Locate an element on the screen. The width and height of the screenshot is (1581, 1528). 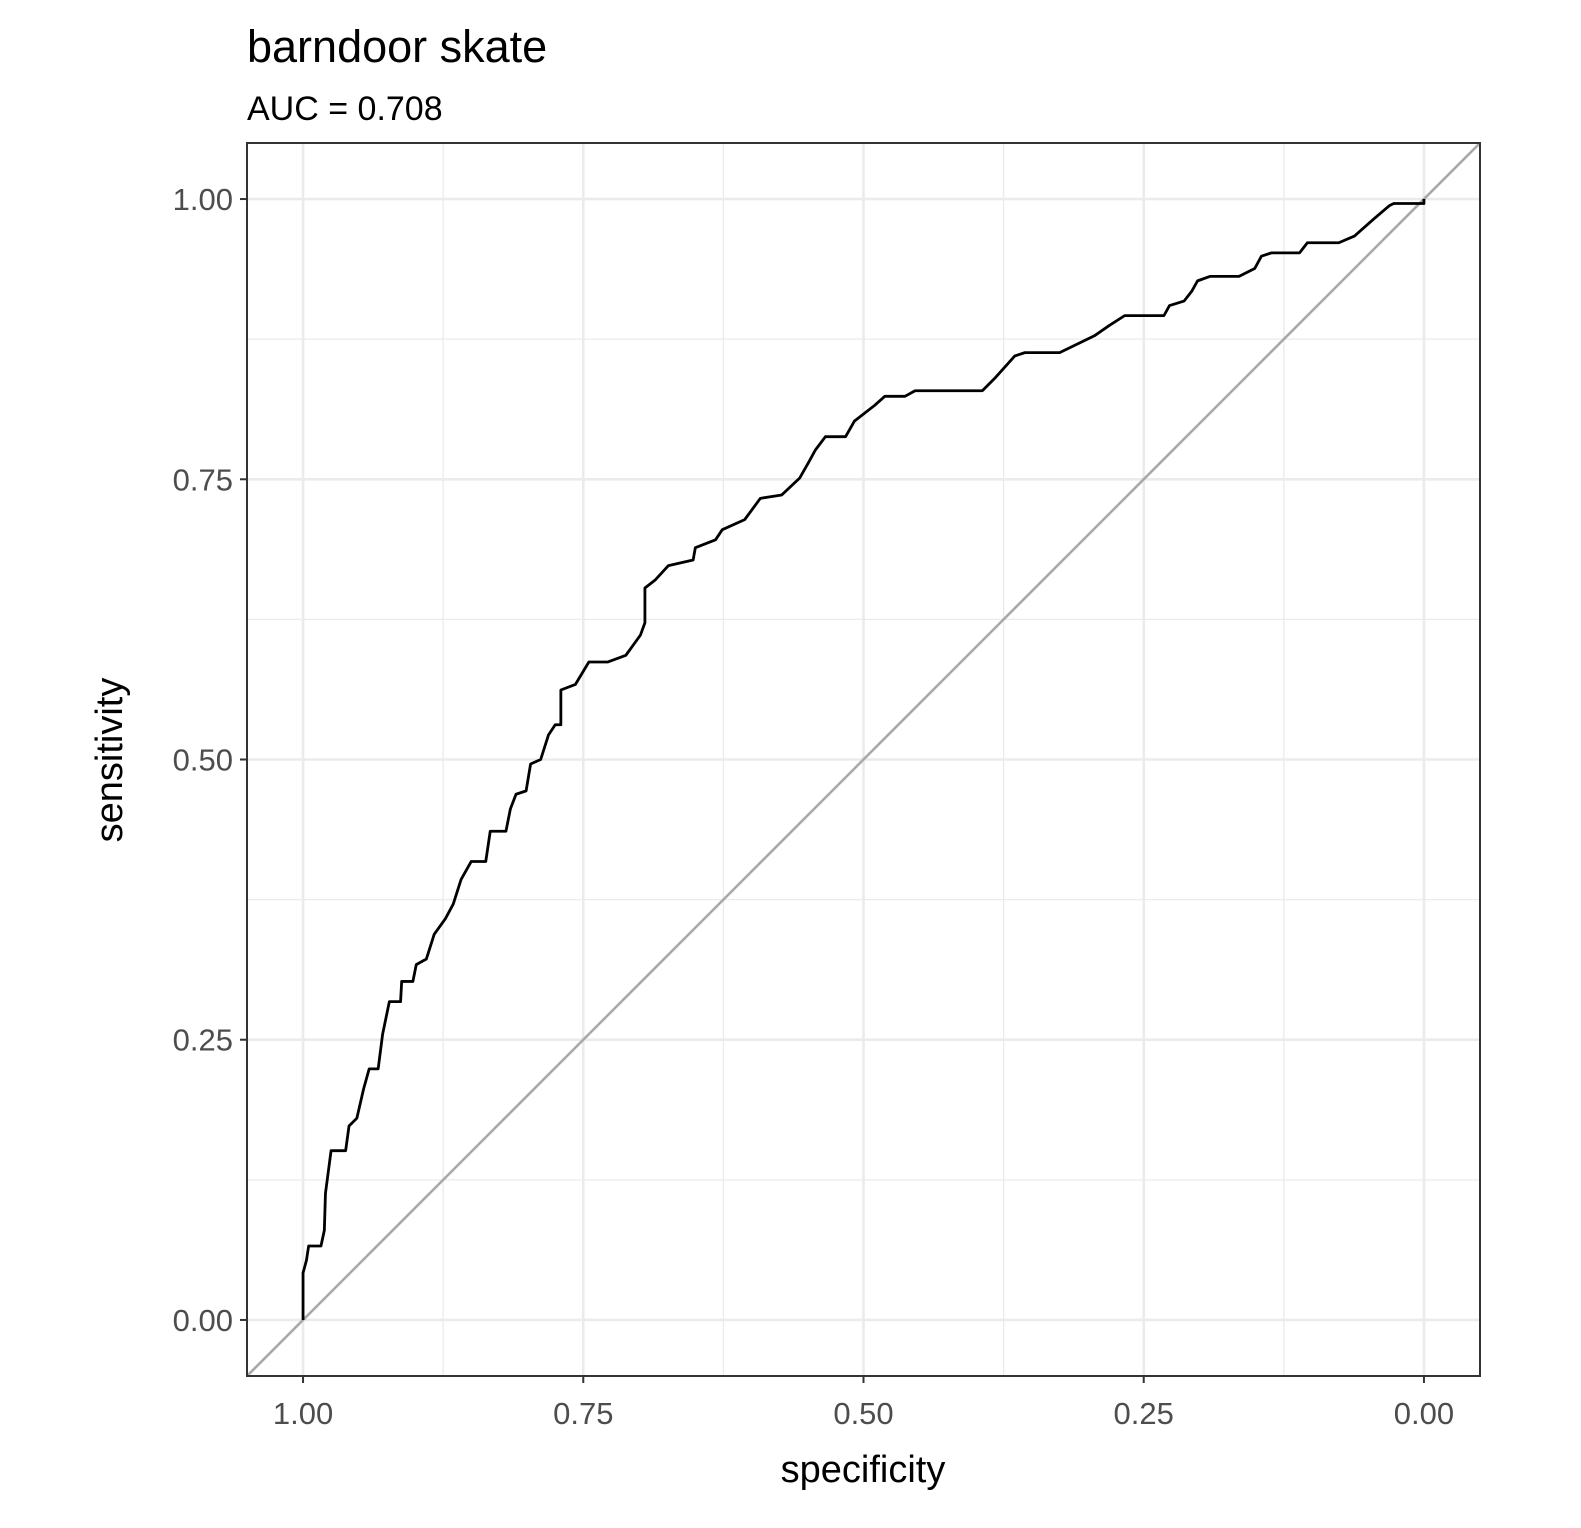
x-axis-title: specificity is located at coordinates (863, 1470).